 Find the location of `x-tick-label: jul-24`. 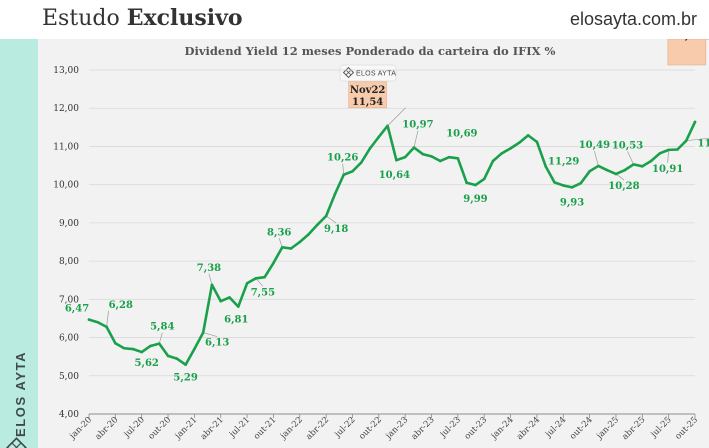

x-tick-label: jul-24 is located at coordinates (555, 427).